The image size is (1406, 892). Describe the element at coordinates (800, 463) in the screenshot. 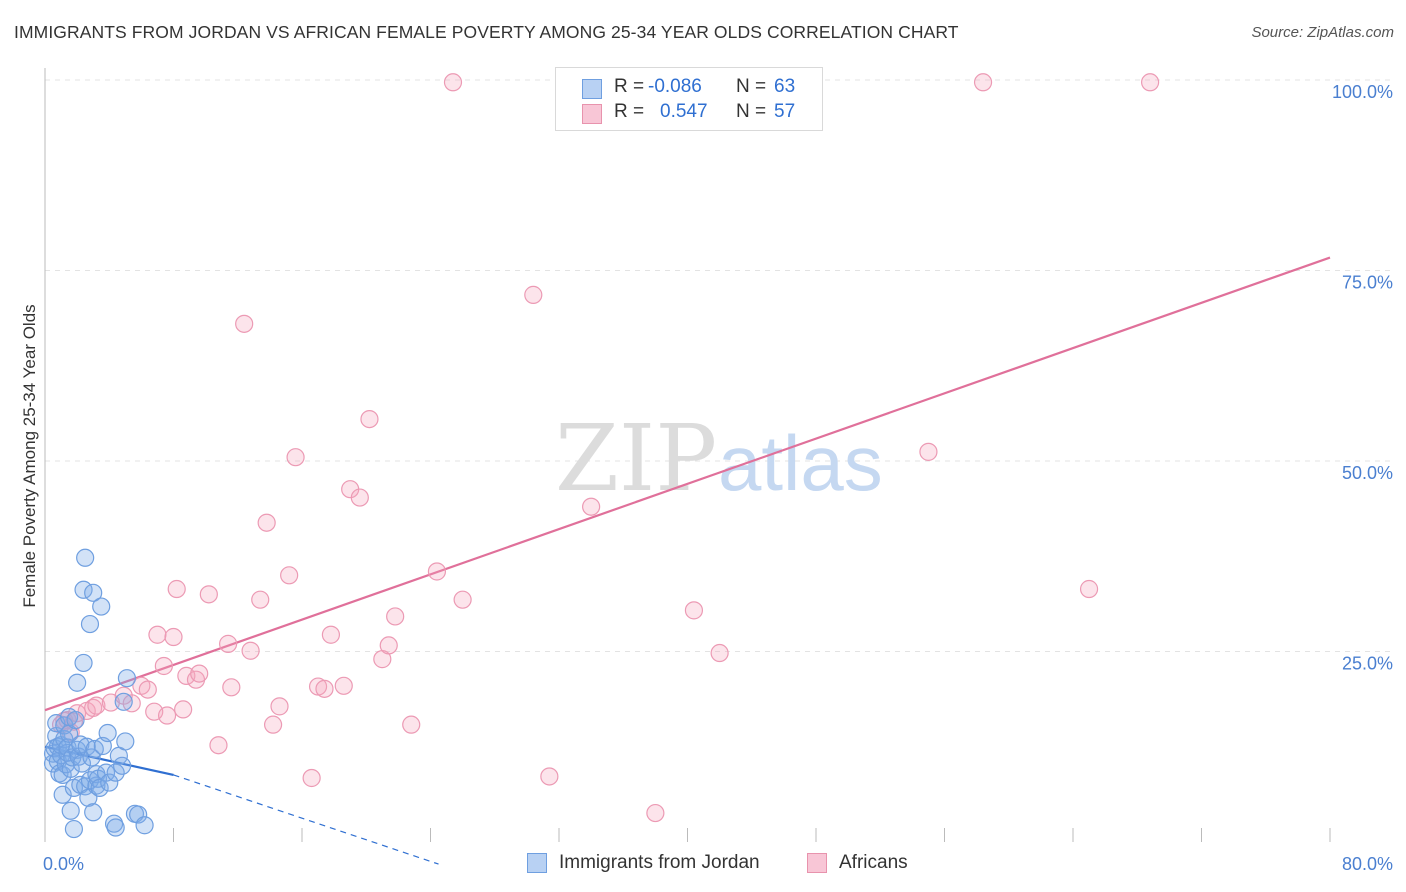

I see `watermark-atlas: atlas` at that location.